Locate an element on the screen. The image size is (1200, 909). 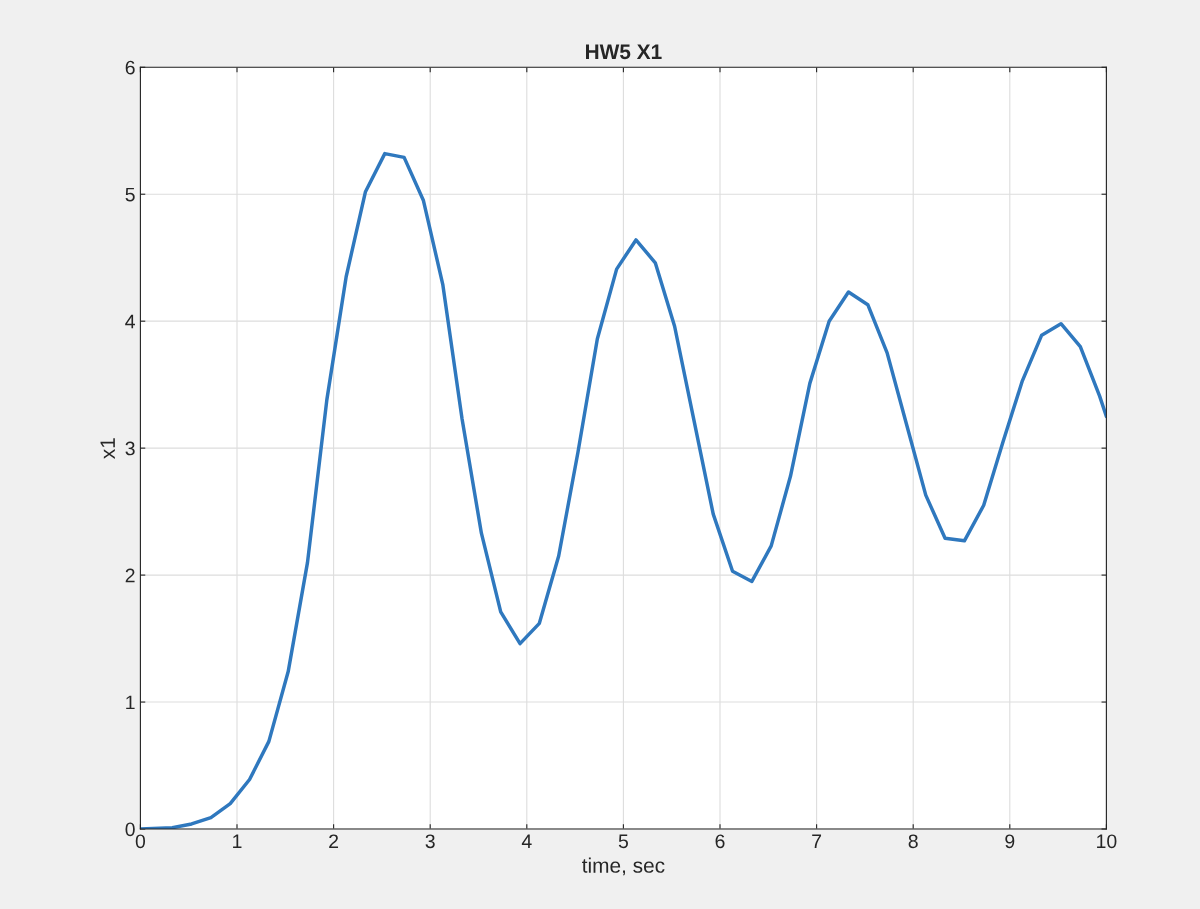
y-tick-label: 3 is located at coordinates (130, 448).